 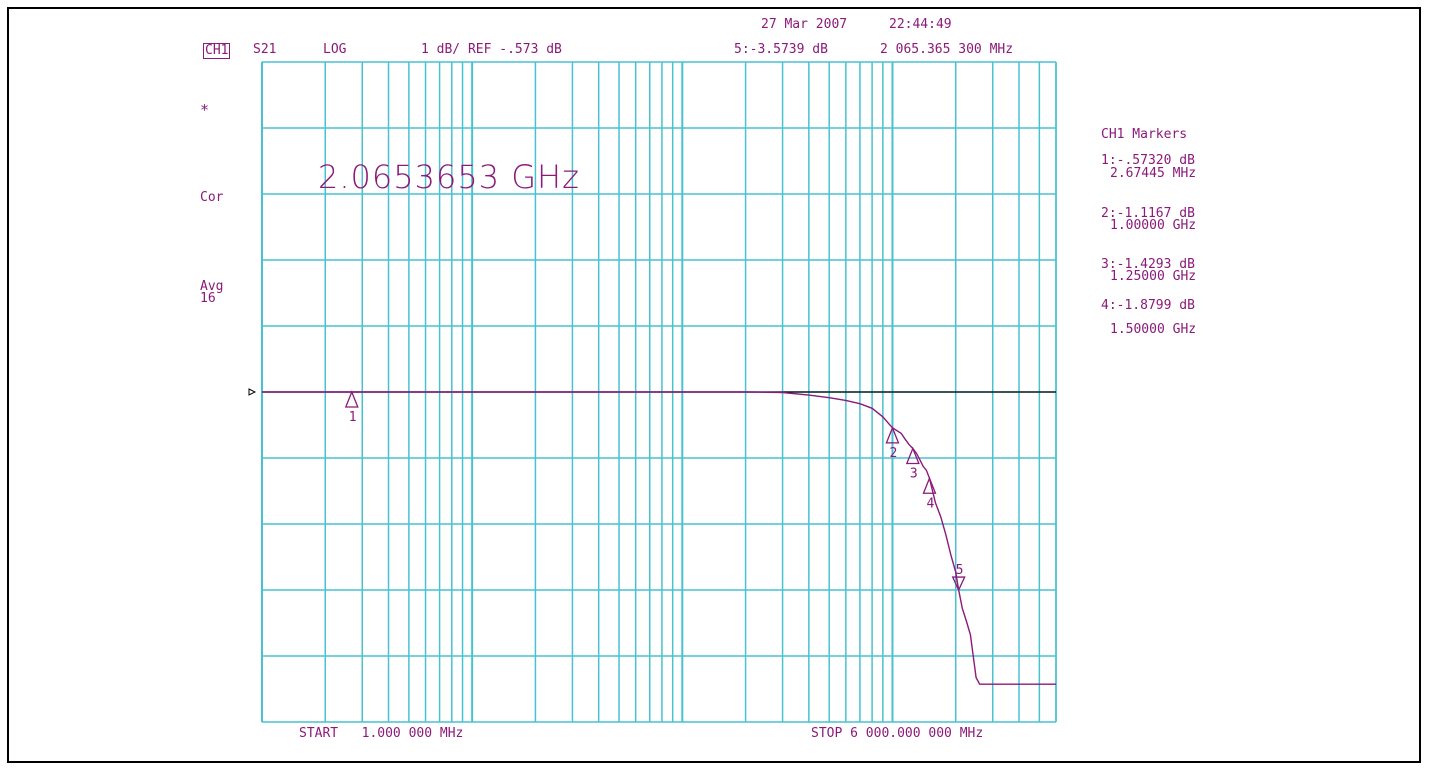 I want to click on marker-4-triangle, so click(x=929, y=485).